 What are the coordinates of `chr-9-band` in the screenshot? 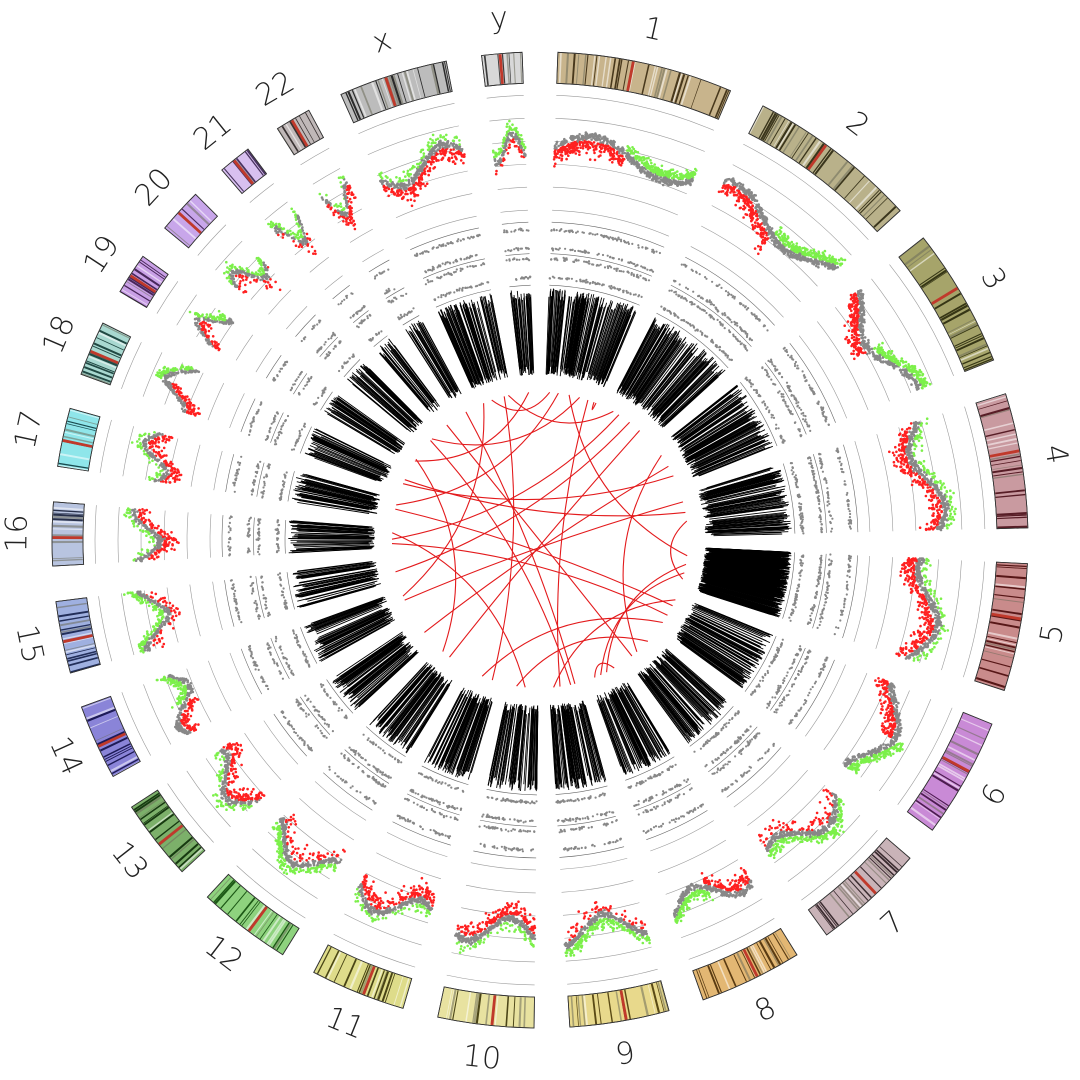 It's located at (655, 998).